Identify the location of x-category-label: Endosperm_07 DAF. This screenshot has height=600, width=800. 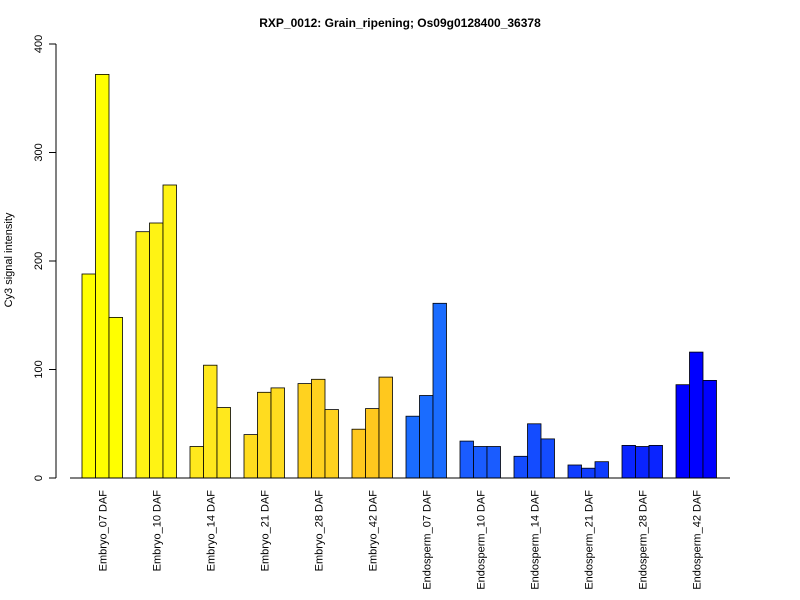
(427, 540).